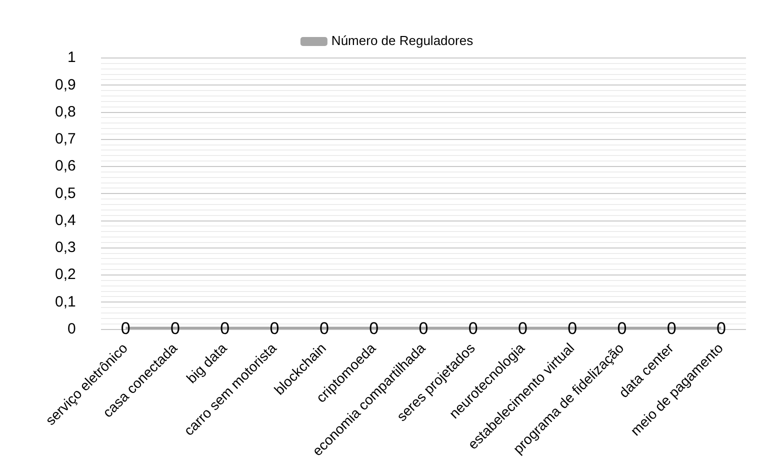 The image size is (761, 463). Describe the element at coordinates (65, 193) in the screenshot. I see `y-tick-label: 0,5` at that location.